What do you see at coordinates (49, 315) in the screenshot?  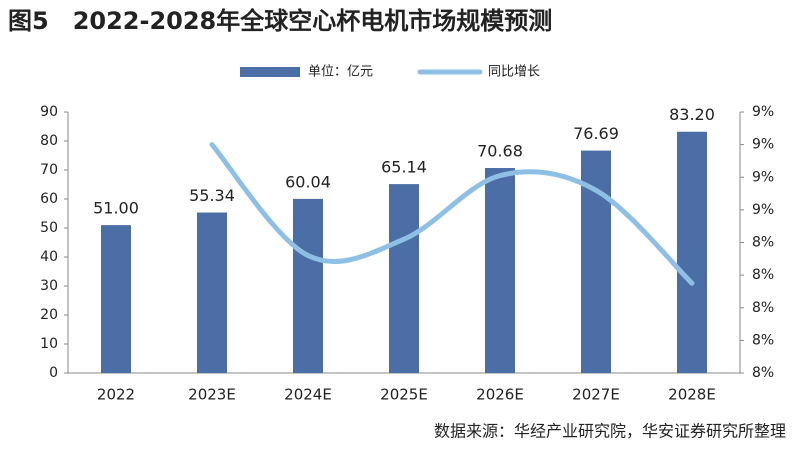 I see `y-tick-label: 20` at bounding box center [49, 315].